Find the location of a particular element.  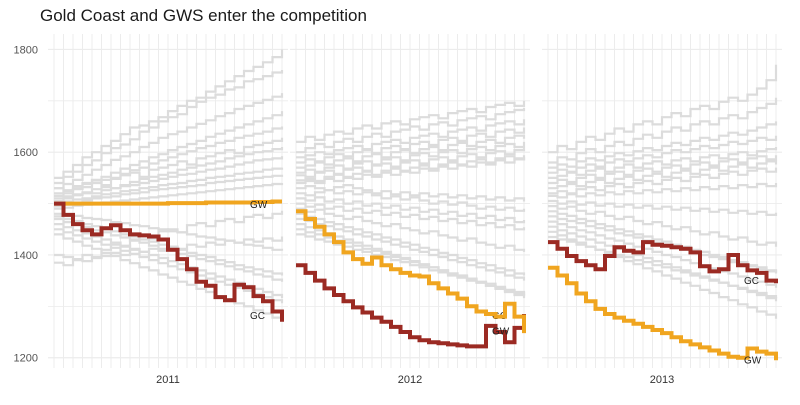

y-tick-label: 1400 is located at coordinates (26, 256).